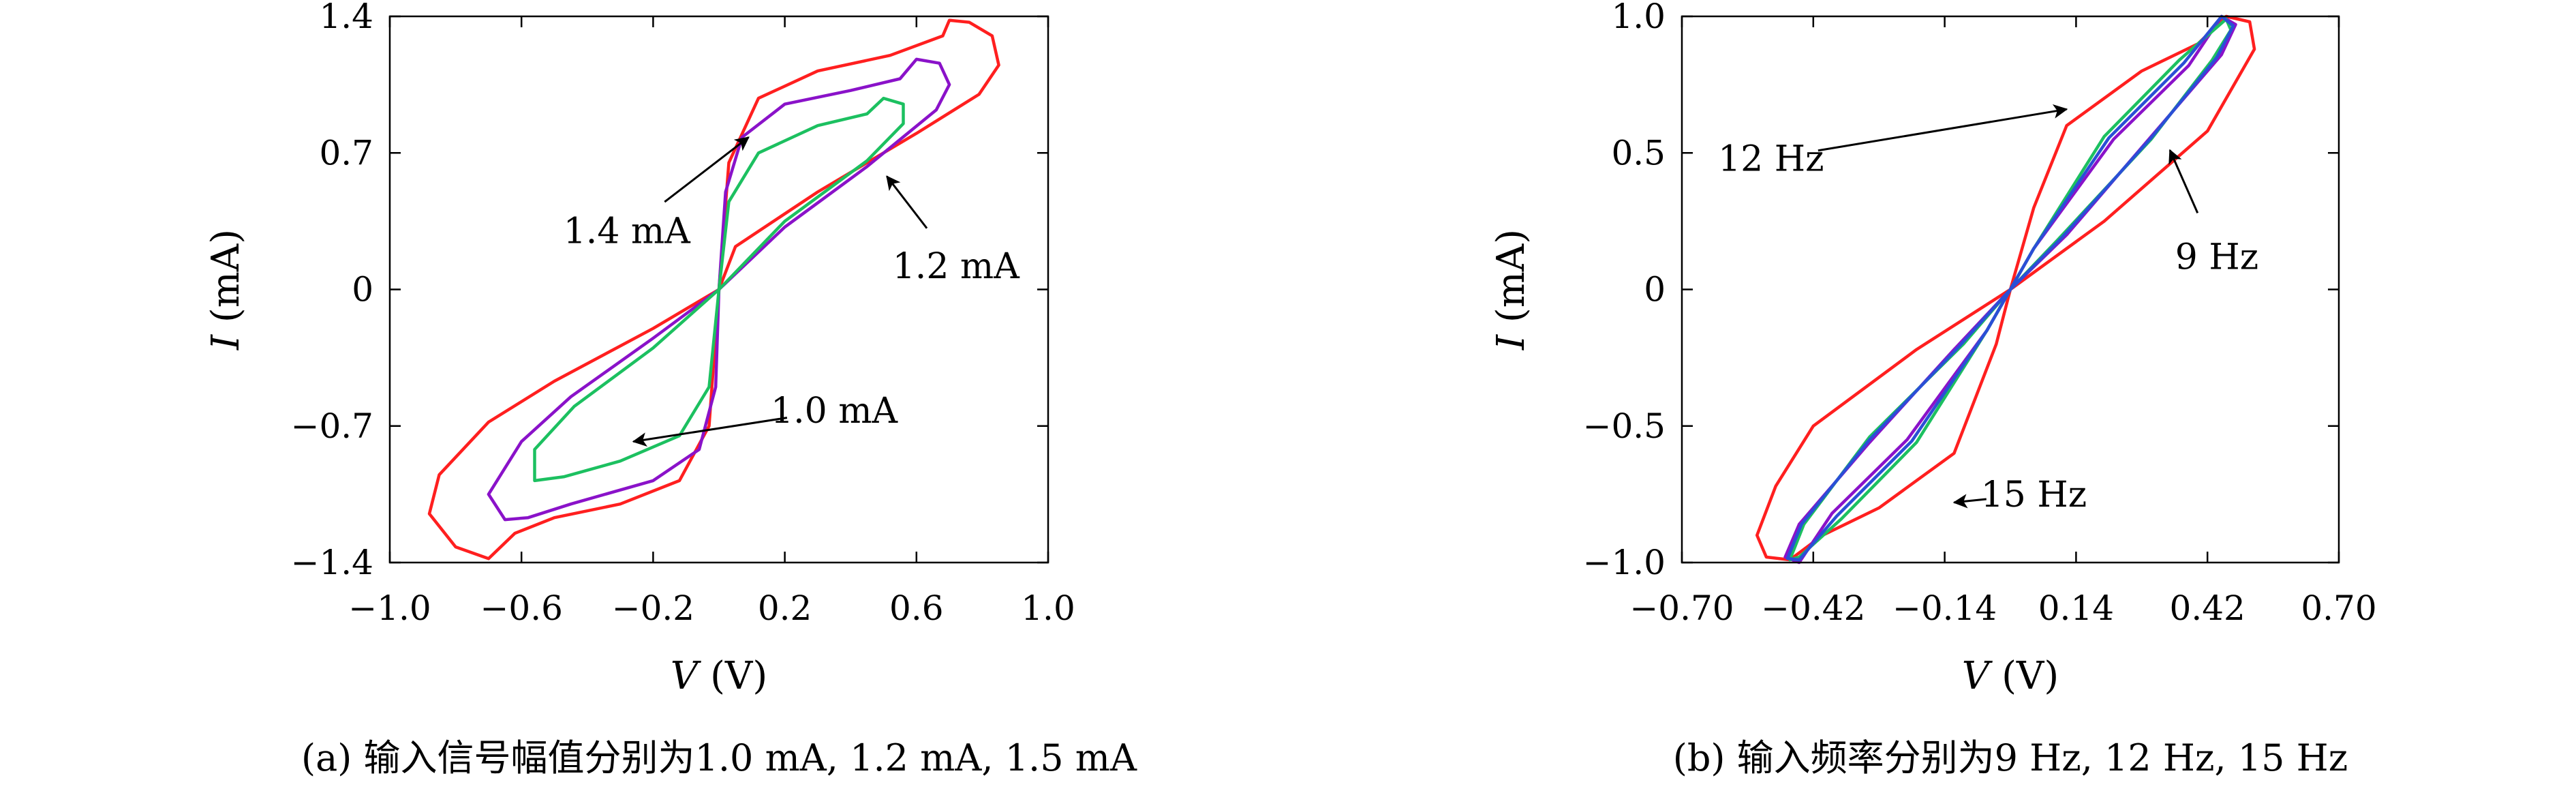  Describe the element at coordinates (1624, 562) in the screenshot. I see `panel-b-y-tick-label: −1.0` at that location.